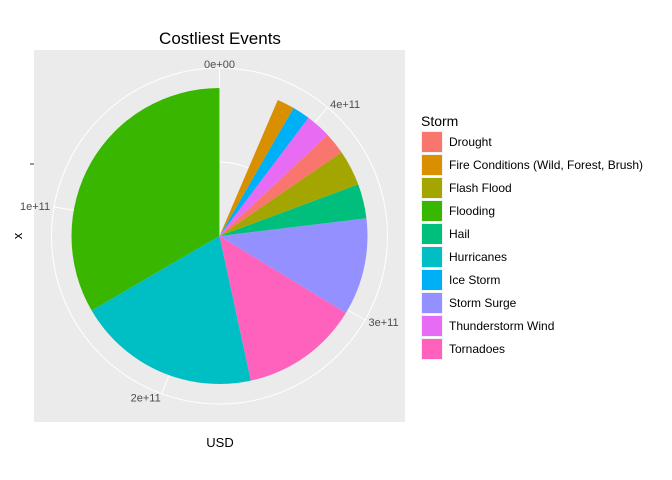  What do you see at coordinates (474, 280) in the screenshot?
I see `legend-label: Ice Storm` at bounding box center [474, 280].